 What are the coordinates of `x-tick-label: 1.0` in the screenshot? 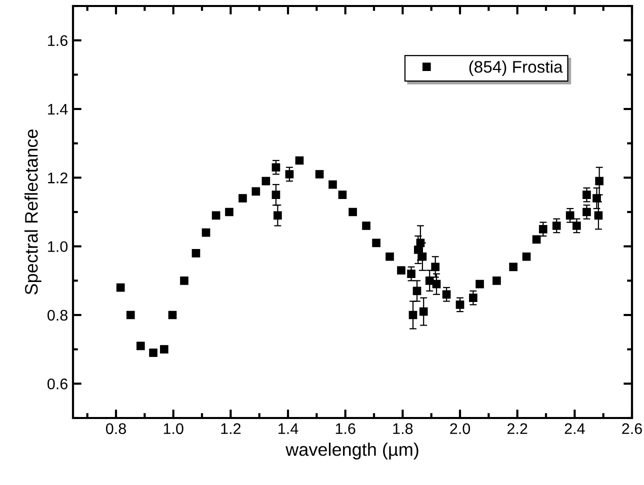 It's located at (174, 428).